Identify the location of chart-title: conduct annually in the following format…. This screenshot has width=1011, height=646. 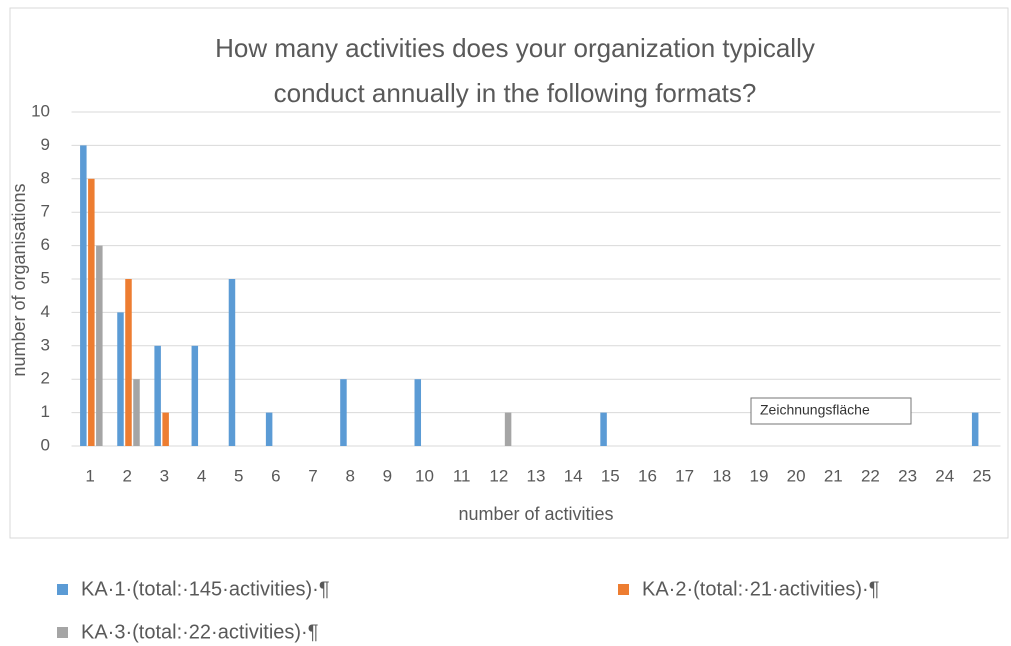
(515, 93).